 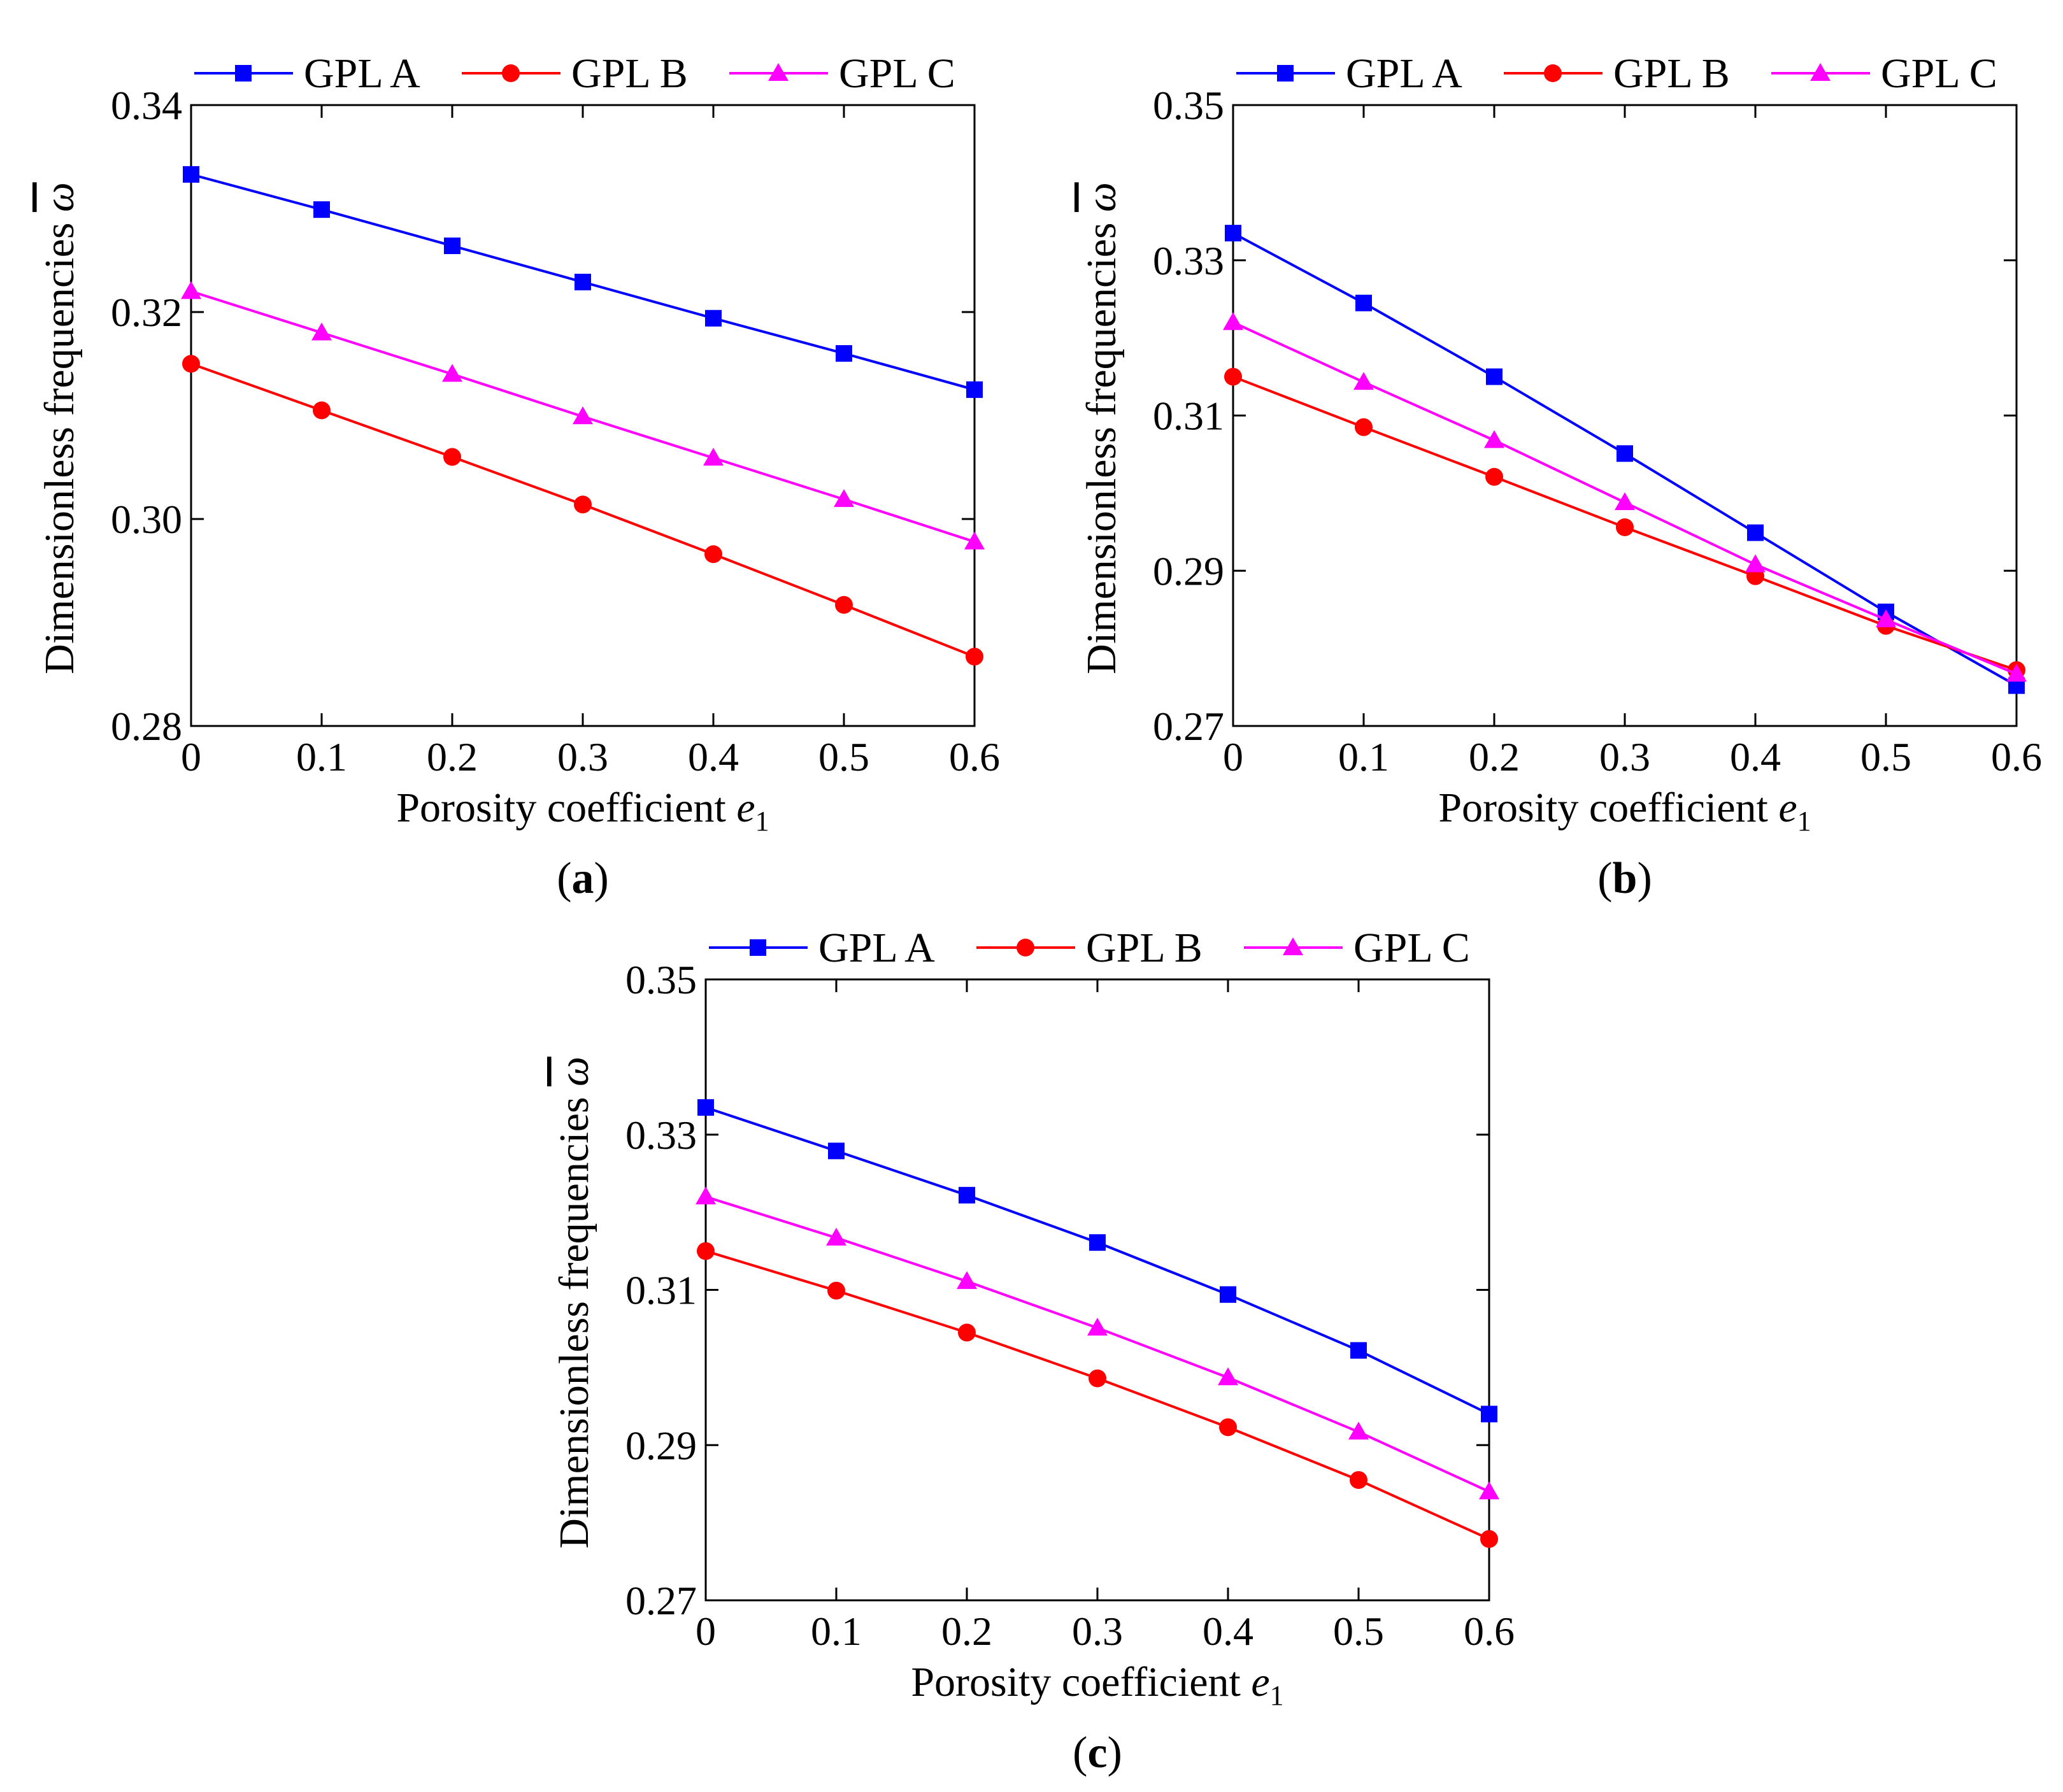 I want to click on legend-entry: GPL A, so click(x=307, y=73).